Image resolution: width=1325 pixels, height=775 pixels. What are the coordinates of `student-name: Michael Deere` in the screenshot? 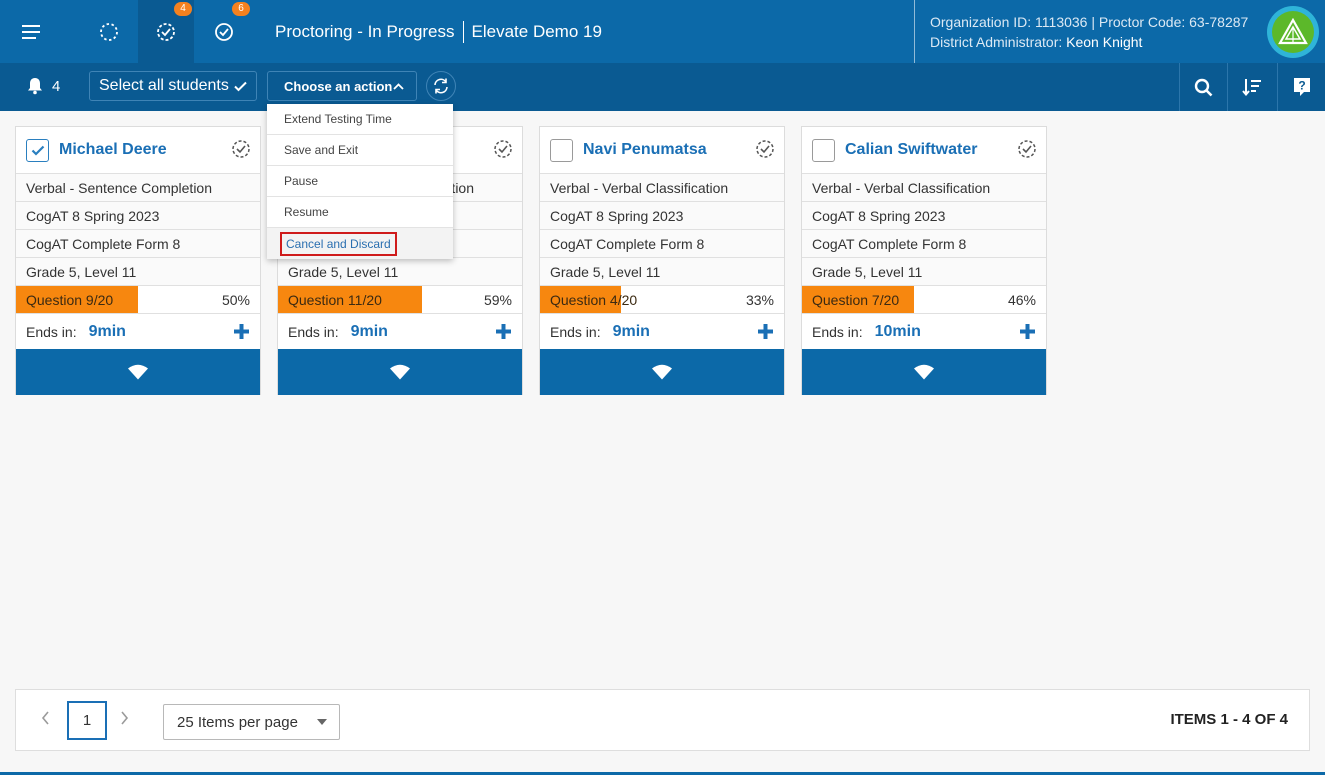 It's located at (113, 149).